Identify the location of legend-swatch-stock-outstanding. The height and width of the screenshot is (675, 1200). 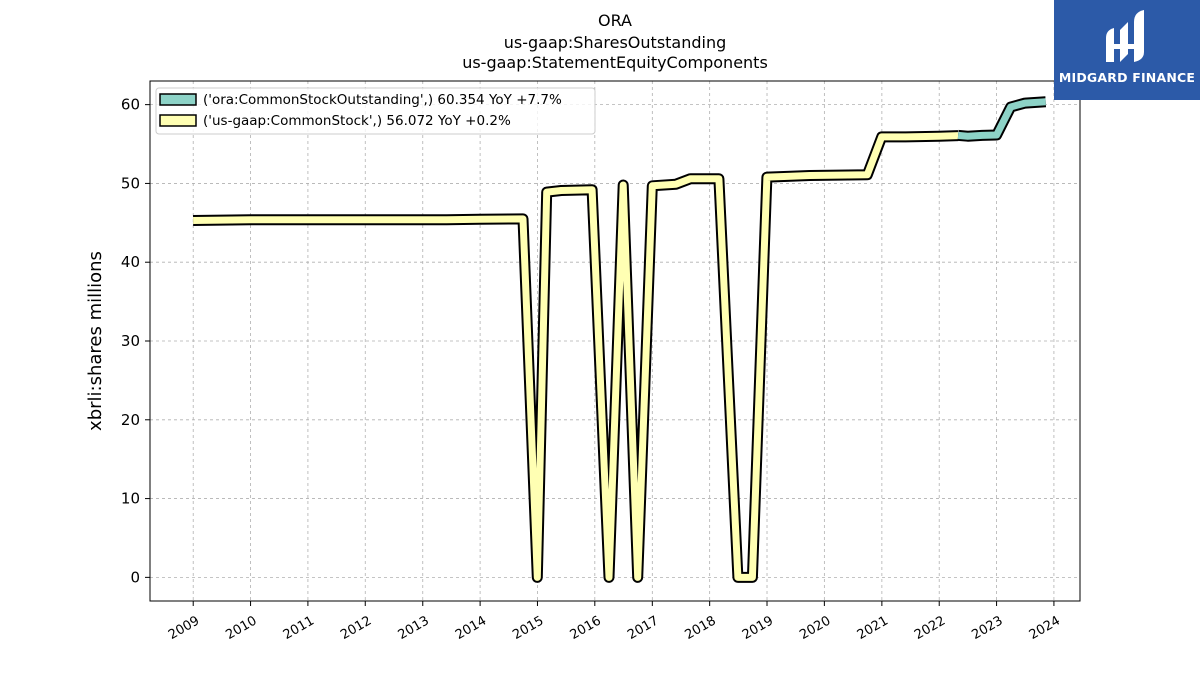
(178, 99).